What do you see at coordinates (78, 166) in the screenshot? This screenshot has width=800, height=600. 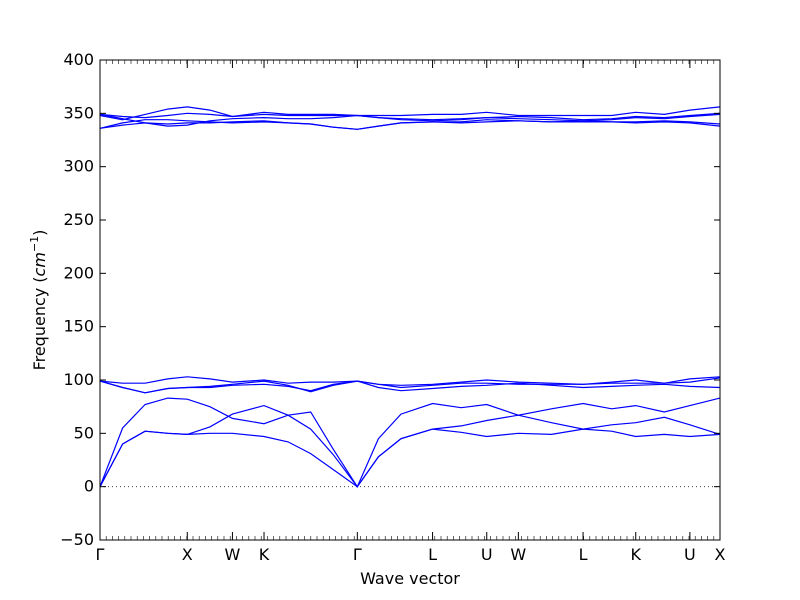 I see `y-tick-label: 300` at bounding box center [78, 166].